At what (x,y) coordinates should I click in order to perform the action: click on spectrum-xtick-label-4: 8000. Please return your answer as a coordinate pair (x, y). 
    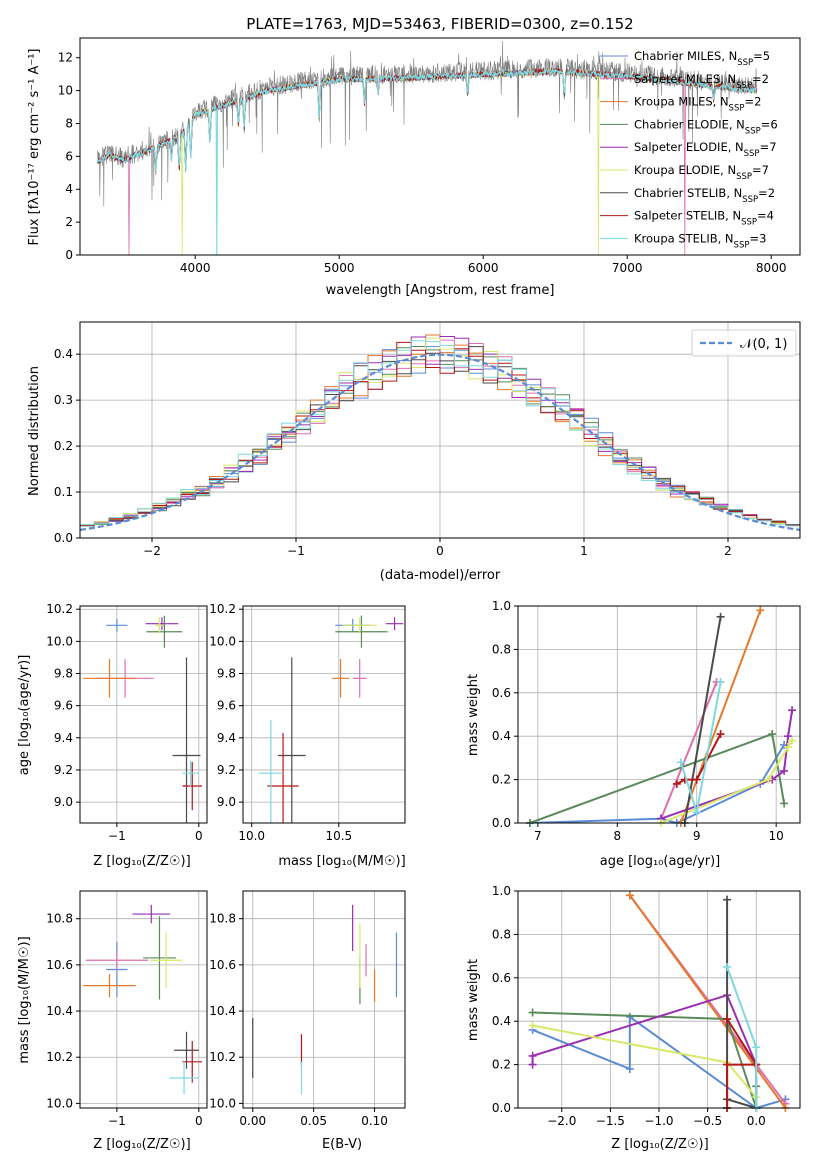
    Looking at the image, I should click on (771, 268).